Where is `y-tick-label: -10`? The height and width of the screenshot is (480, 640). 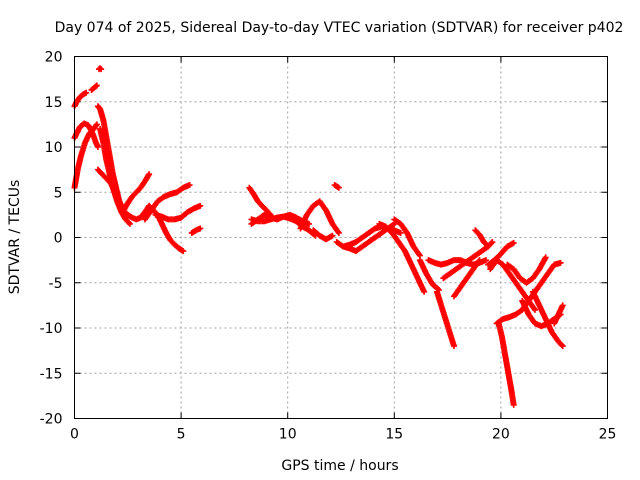
y-tick-label: -10 is located at coordinates (51, 329).